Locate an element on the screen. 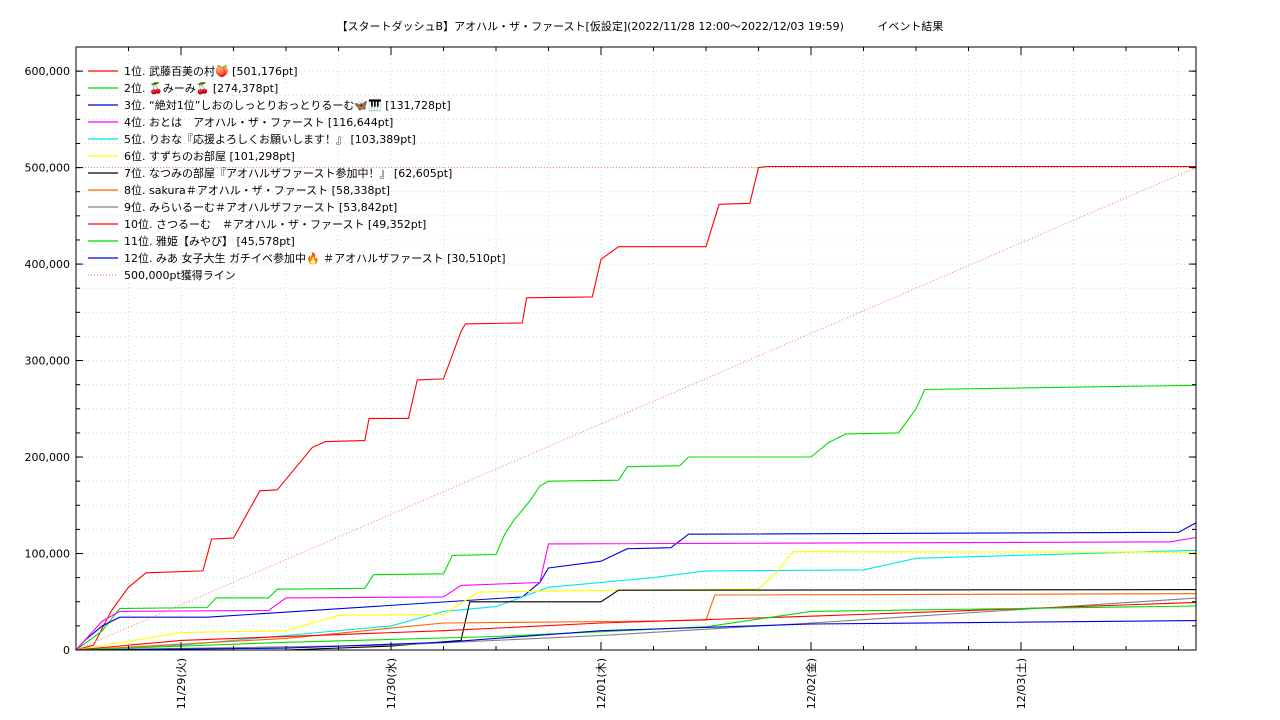 Image resolution: width=1280 pixels, height=720 pixels. legend-label-7: 7位. なつみの部屋『アオハルザファースト参加中！』 [62,605pt] is located at coordinates (288, 173).